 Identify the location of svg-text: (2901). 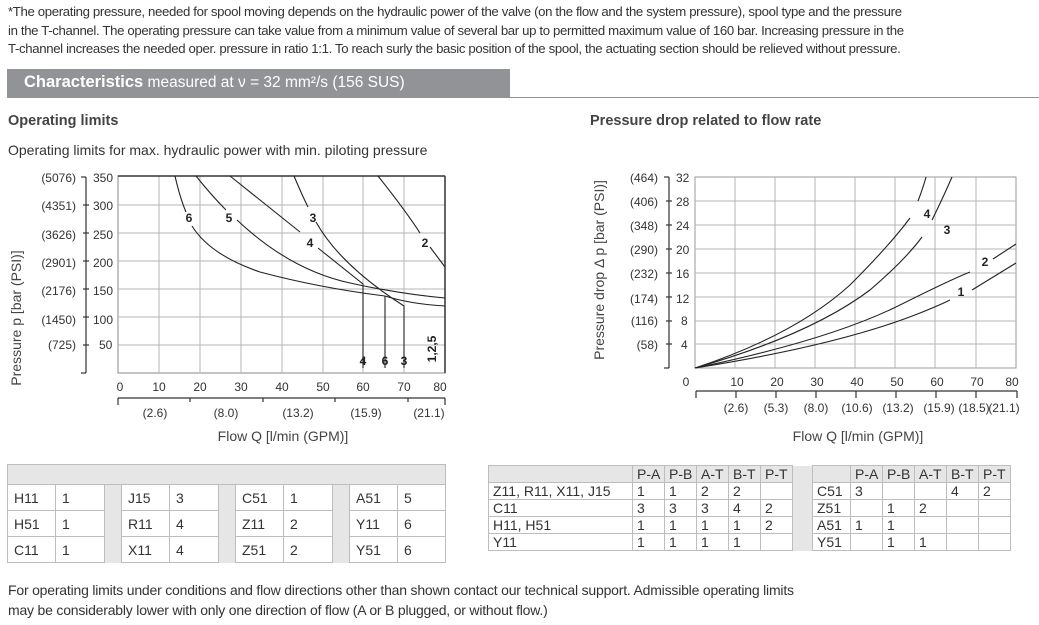
(58, 263).